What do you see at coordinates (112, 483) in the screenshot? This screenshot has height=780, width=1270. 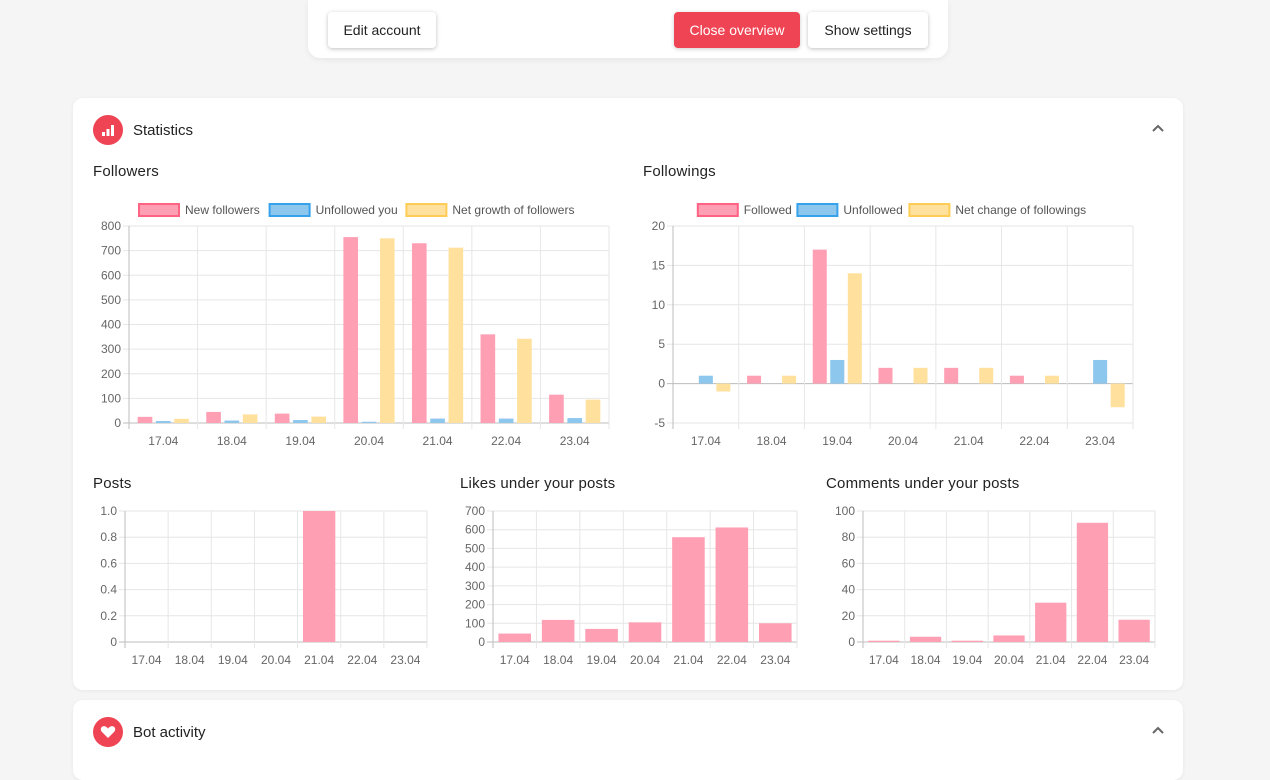 I see `posts-chart-title: Posts` at bounding box center [112, 483].